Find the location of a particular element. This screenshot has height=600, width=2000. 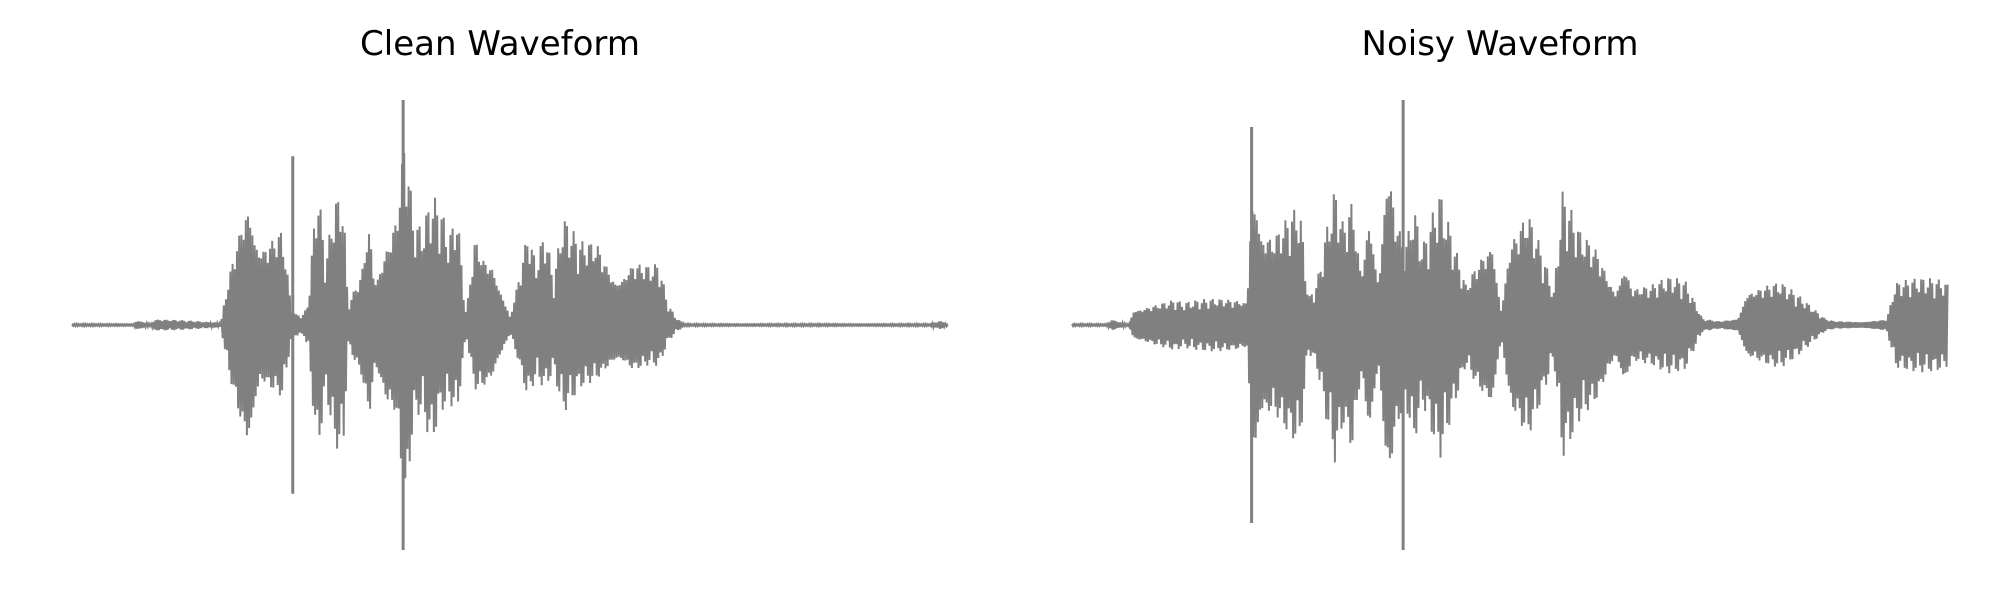

clean-waveform-title: Clean Waveform is located at coordinates (500, 44).